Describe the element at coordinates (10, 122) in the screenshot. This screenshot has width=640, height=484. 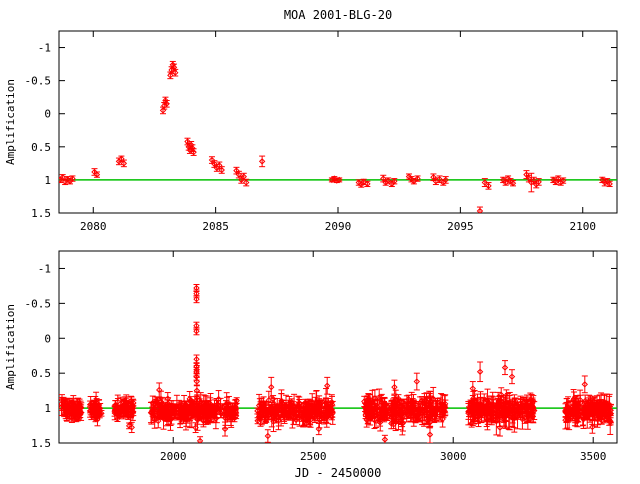
I see `y-axis-label-top: Amplification` at that location.